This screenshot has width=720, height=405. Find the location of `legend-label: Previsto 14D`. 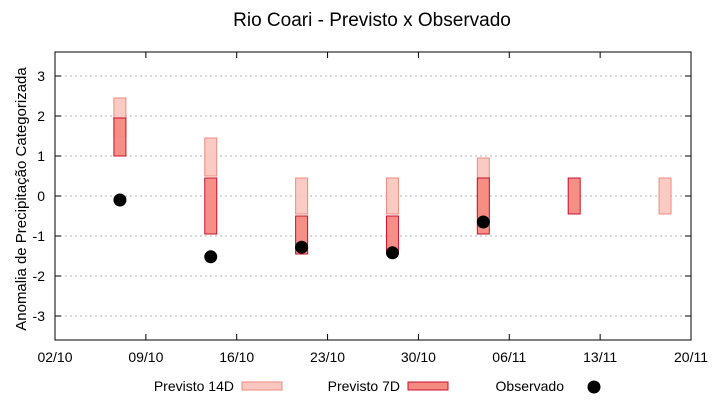

legend-label: Previsto 14D is located at coordinates (194, 386).